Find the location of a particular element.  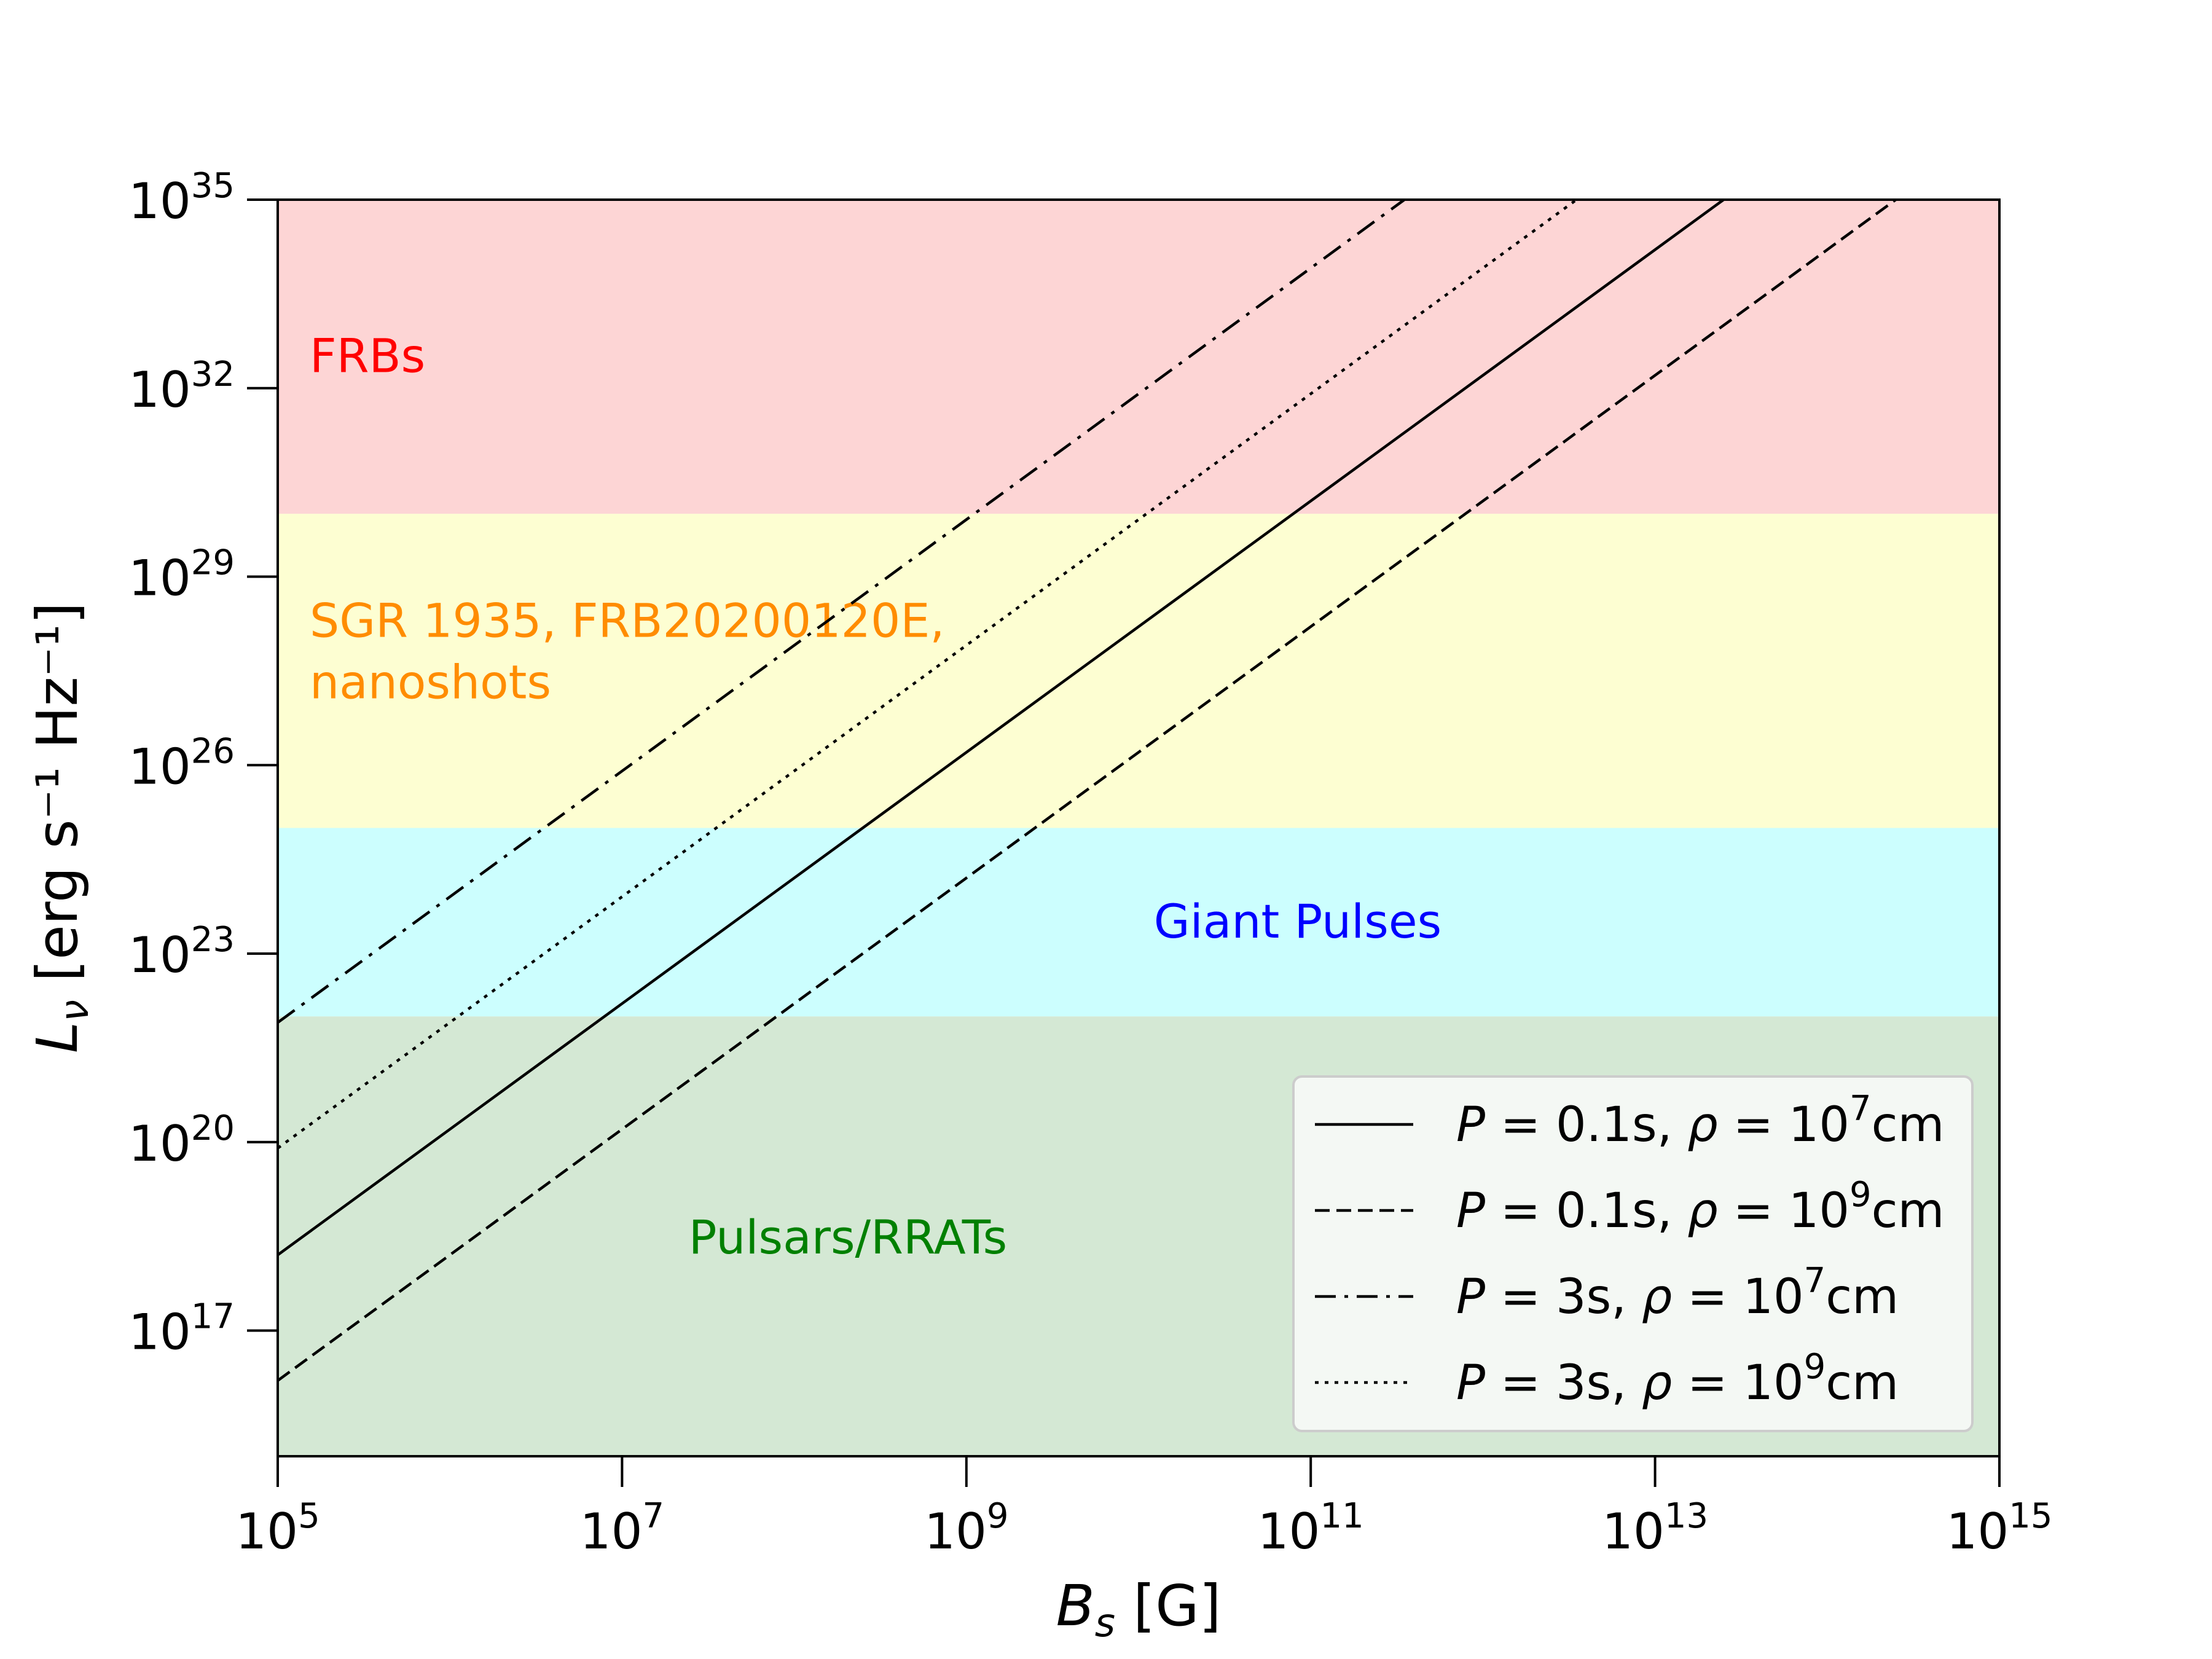

band-label-line: SGR 1935, FRB20200120E, is located at coordinates (627, 620).